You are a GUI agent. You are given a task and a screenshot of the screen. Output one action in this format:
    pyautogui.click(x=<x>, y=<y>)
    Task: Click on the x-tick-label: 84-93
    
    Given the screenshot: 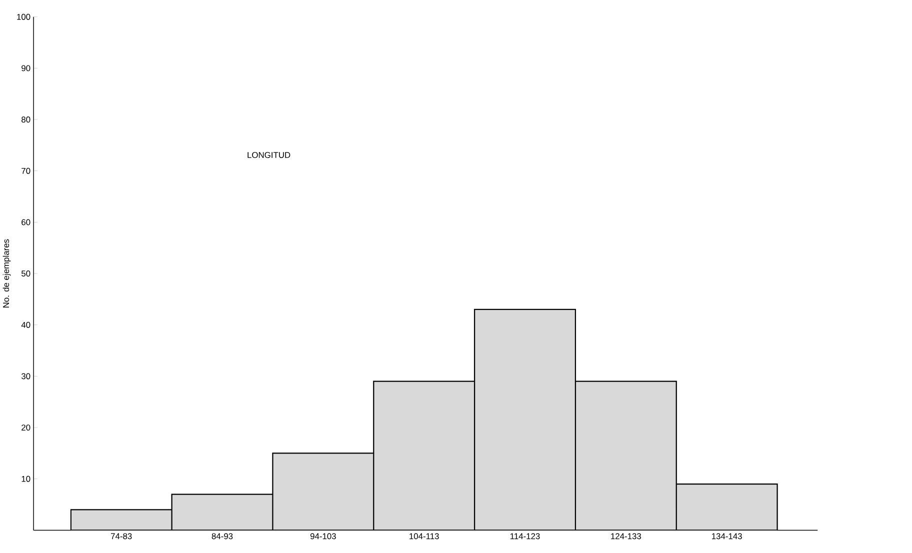 What is the action you would take?
    pyautogui.click(x=222, y=536)
    